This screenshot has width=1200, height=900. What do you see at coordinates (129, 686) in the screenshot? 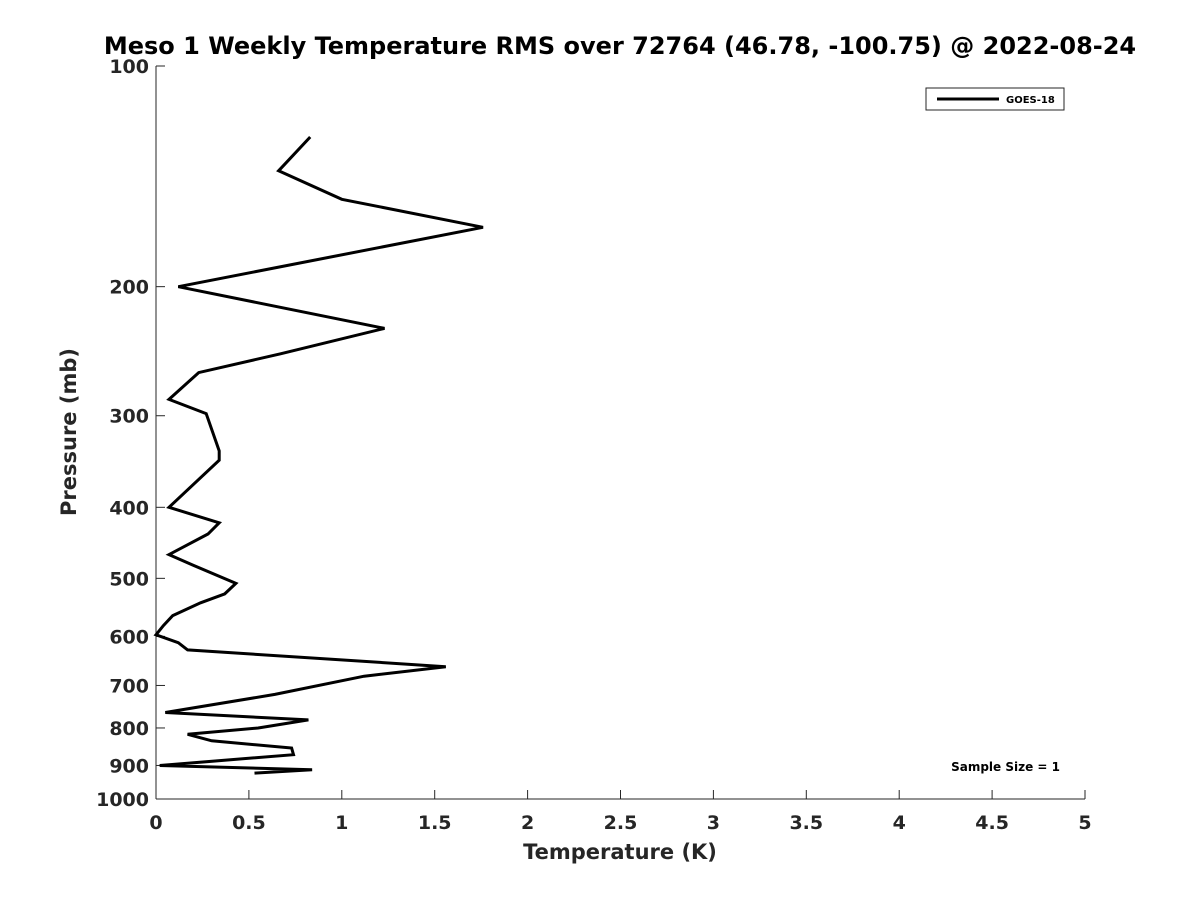
I see `y-tick-label: 700` at bounding box center [129, 686].